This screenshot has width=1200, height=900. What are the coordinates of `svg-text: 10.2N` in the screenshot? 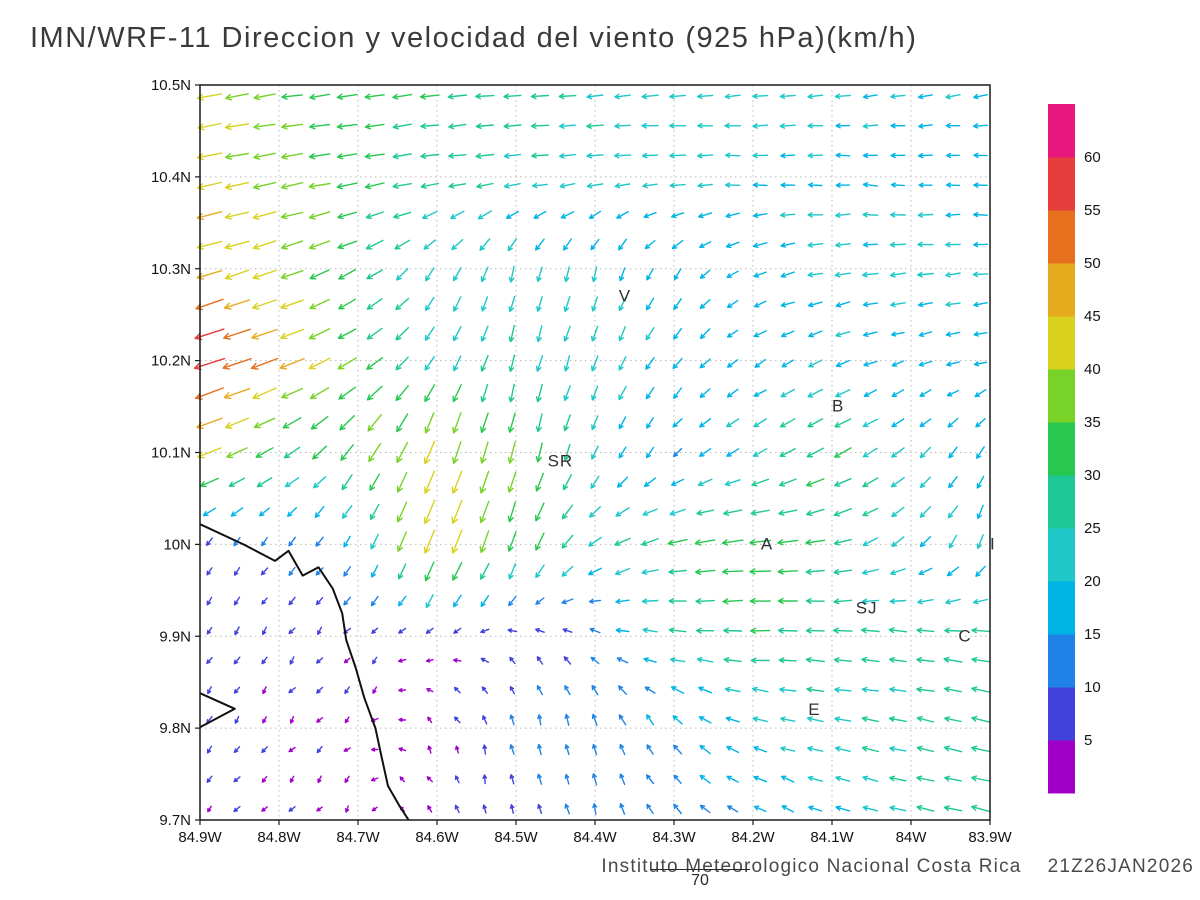 It's located at (171, 361).